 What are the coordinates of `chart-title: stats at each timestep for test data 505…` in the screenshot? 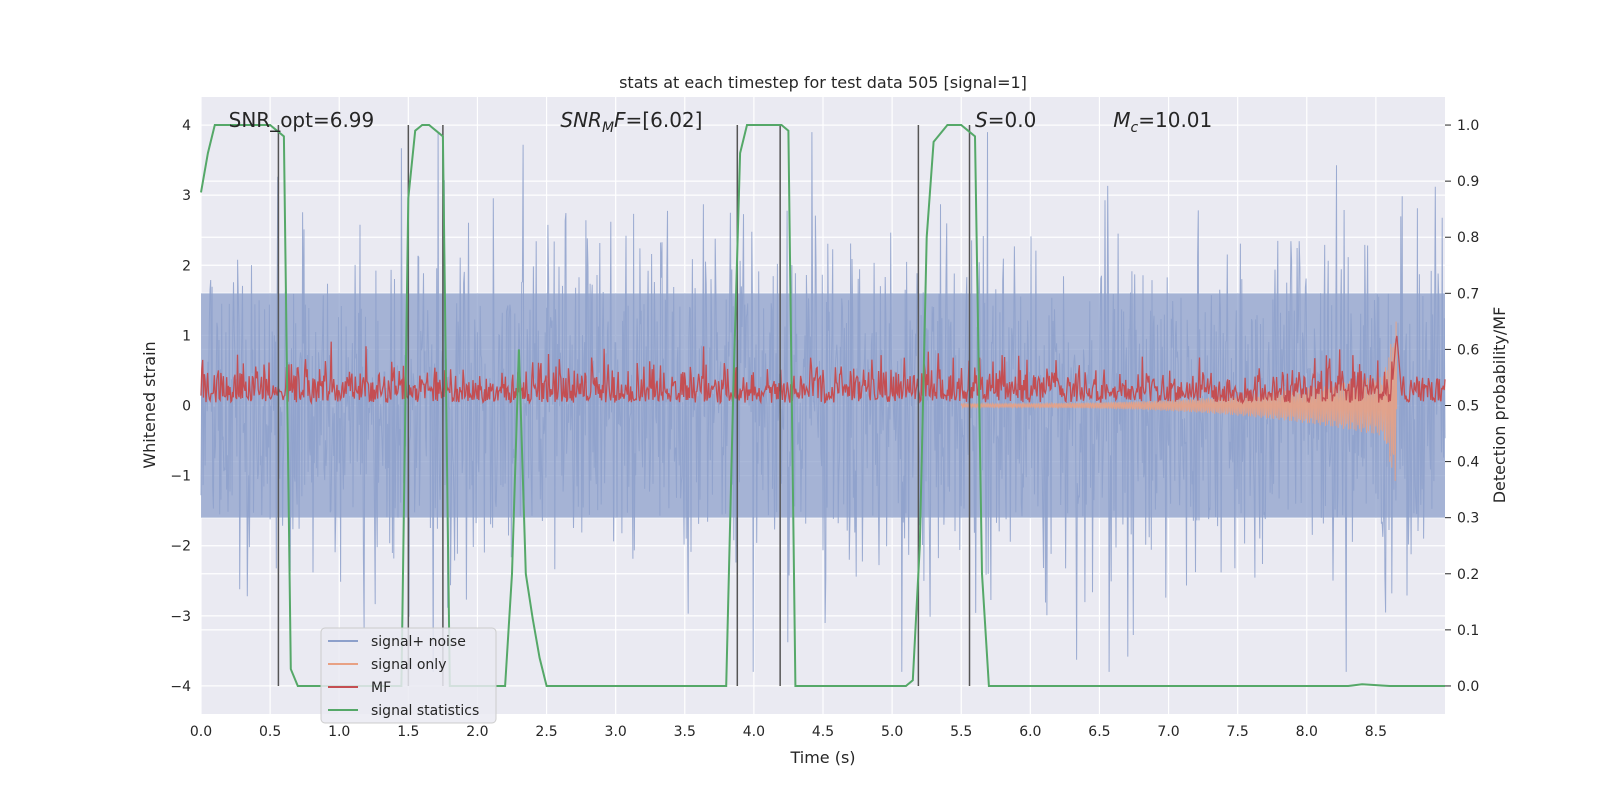 It's located at (823, 82).